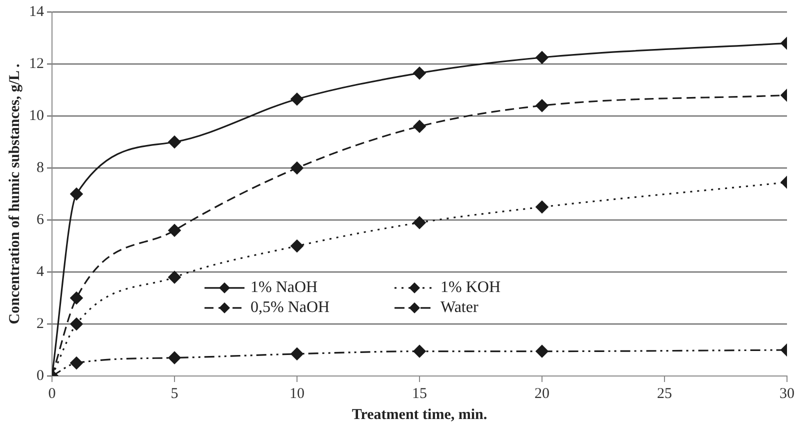 The width and height of the screenshot is (811, 426). I want to click on y-tick-label: 2, so click(40, 324).